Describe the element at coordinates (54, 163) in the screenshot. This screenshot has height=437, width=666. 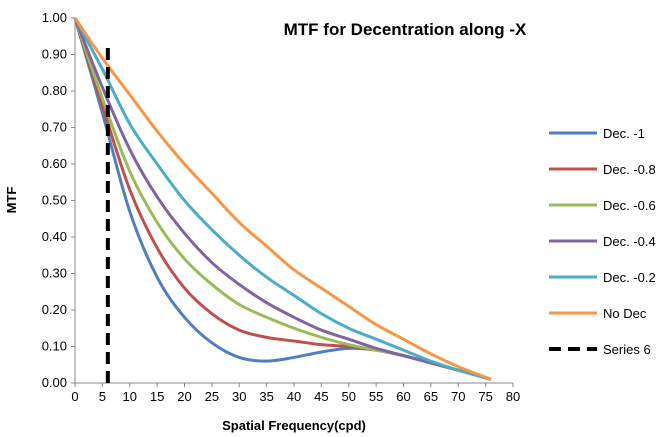
I see `y-tick-label: 0.60` at that location.